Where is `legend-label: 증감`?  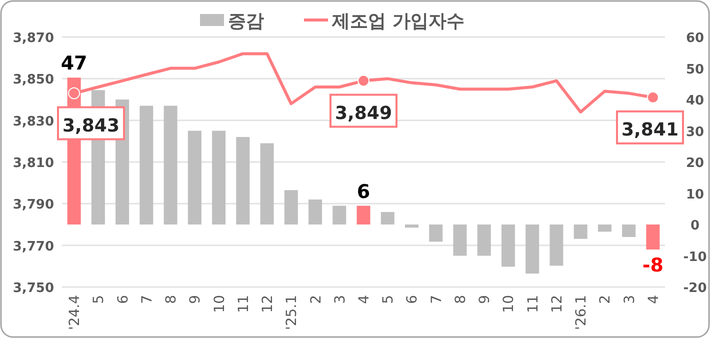 legend-label: 증감 is located at coordinates (246, 21).